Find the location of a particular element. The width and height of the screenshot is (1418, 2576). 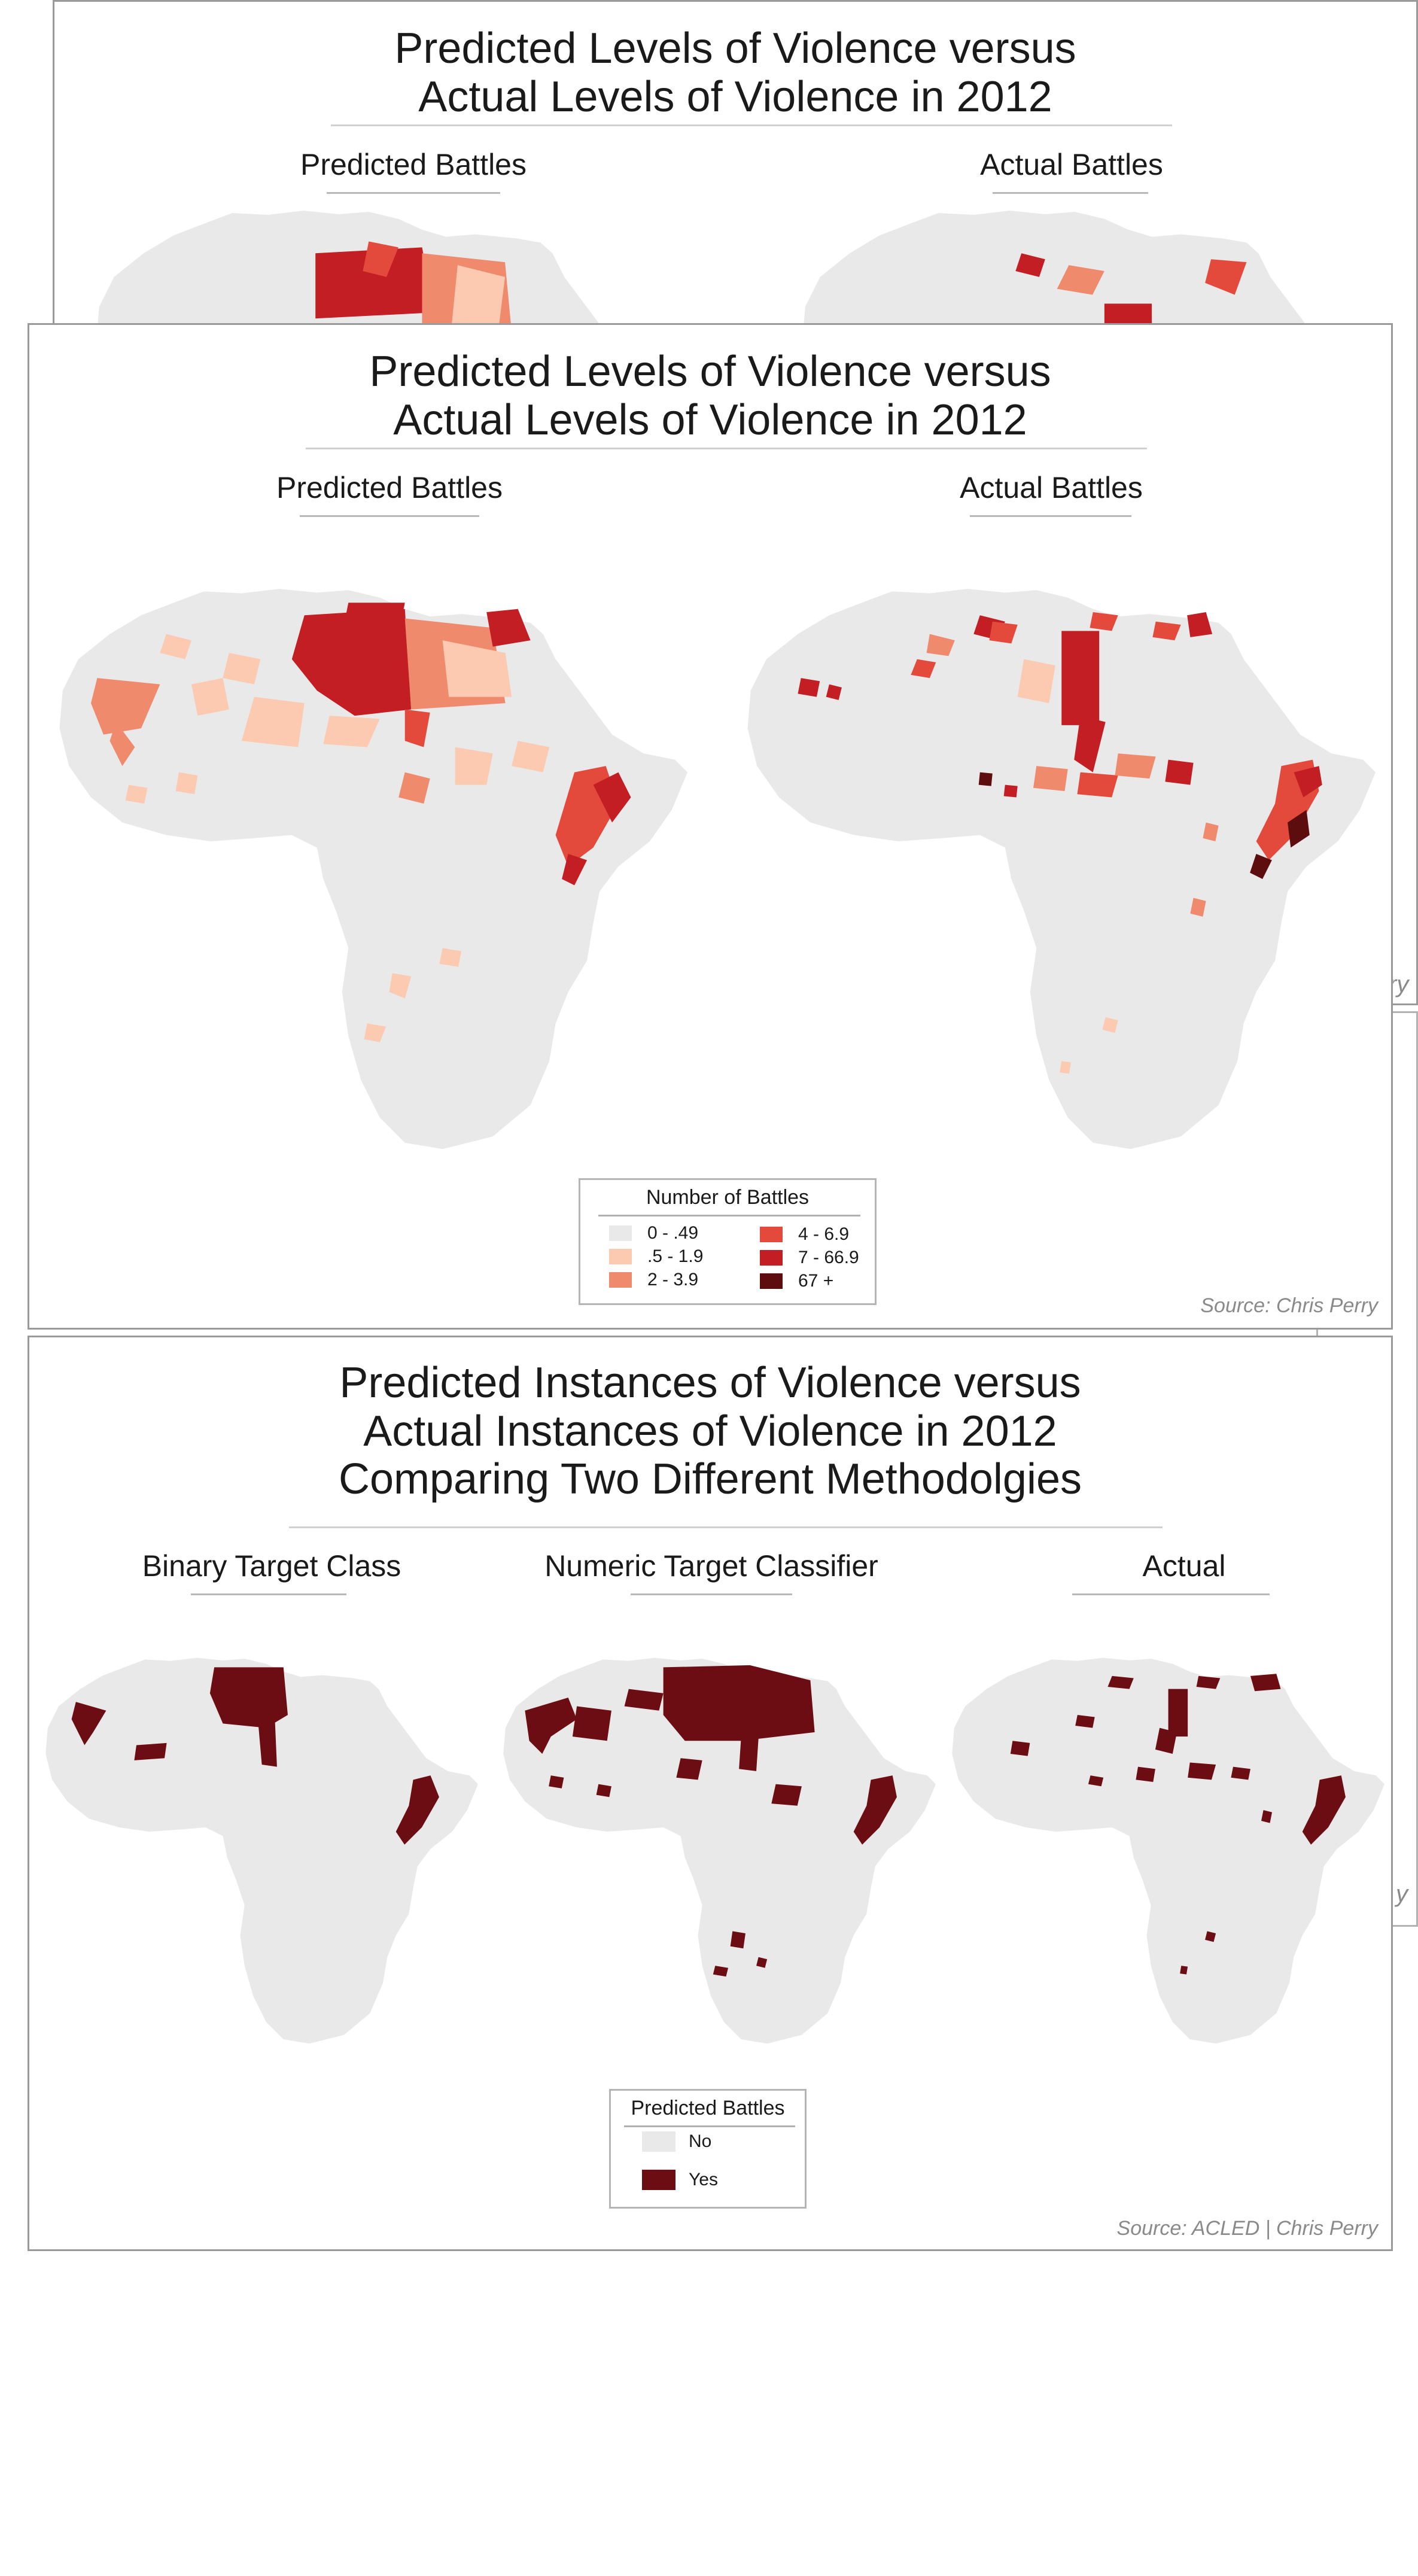

legend-label-1: .5 - 1.9 is located at coordinates (676, 1256).